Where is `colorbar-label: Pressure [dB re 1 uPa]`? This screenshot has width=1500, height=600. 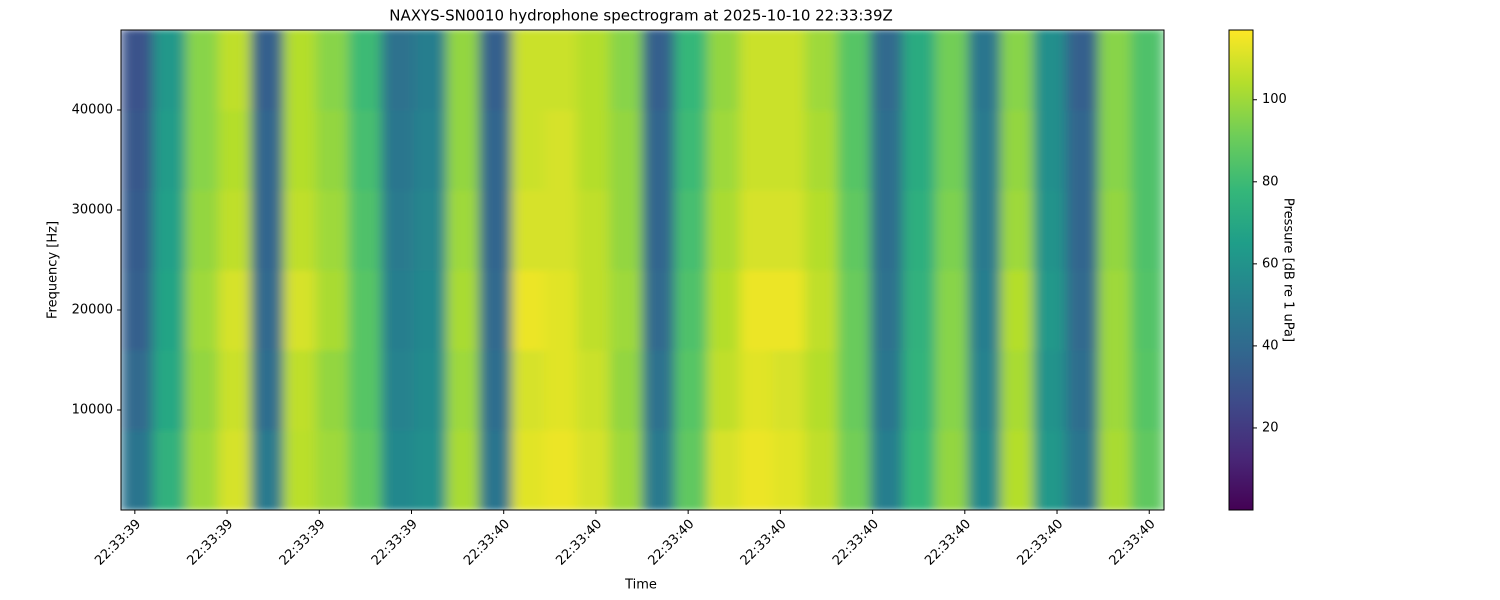 colorbar-label: Pressure [dB re 1 uPa] is located at coordinates (1288, 270).